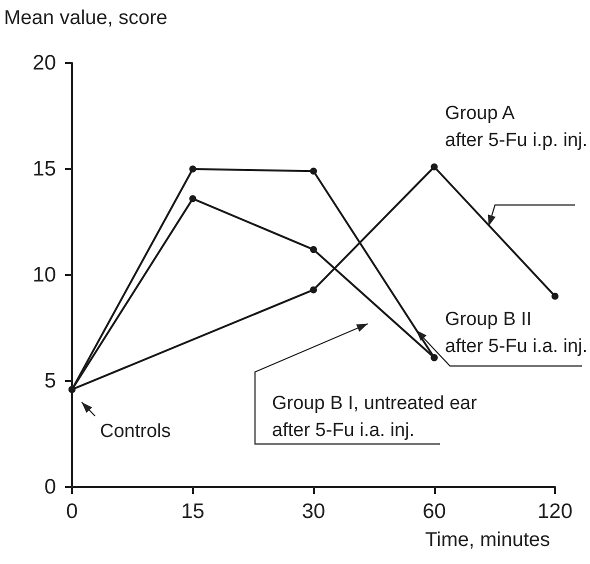  Describe the element at coordinates (516, 127) in the screenshot. I see `annotation: Group A after 5-Fu i.p. inj.` at that location.